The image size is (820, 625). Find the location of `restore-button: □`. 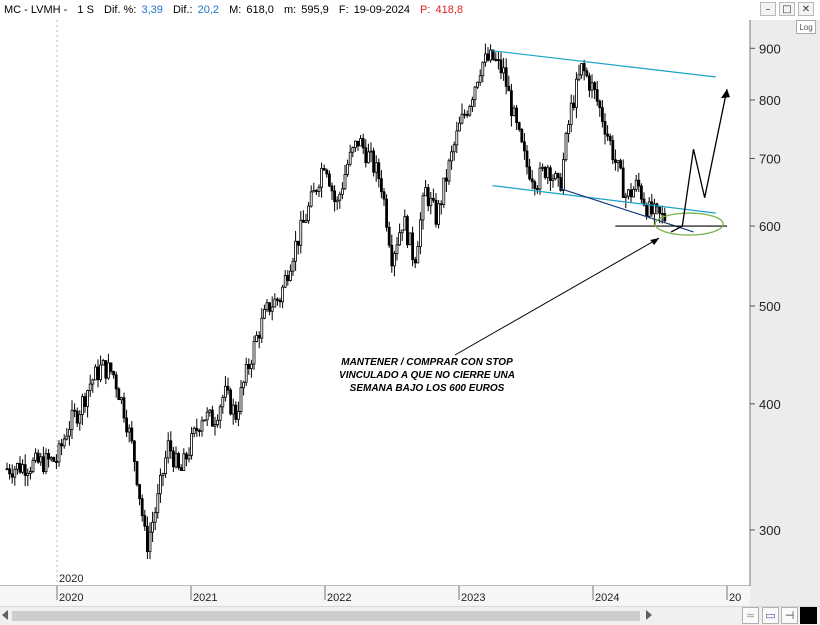

restore-button: □ is located at coordinates (787, 9).